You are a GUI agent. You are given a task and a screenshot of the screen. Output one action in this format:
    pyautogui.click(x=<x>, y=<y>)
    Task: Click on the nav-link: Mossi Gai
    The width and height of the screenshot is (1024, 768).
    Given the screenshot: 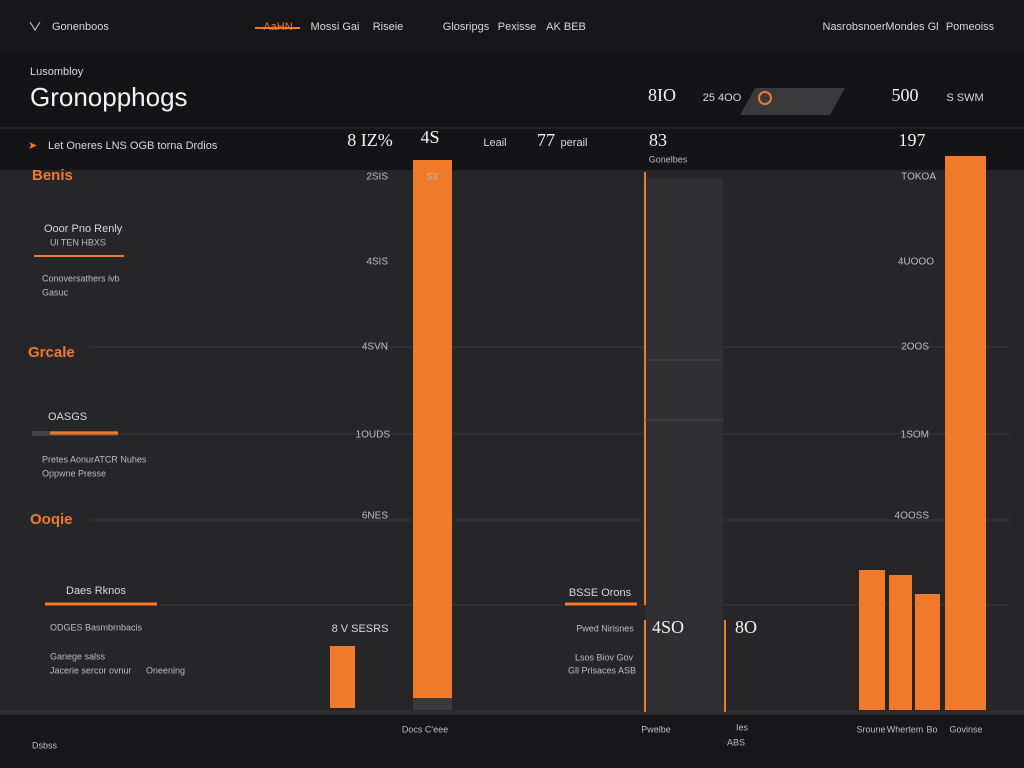 What is the action you would take?
    pyautogui.click(x=335, y=27)
    